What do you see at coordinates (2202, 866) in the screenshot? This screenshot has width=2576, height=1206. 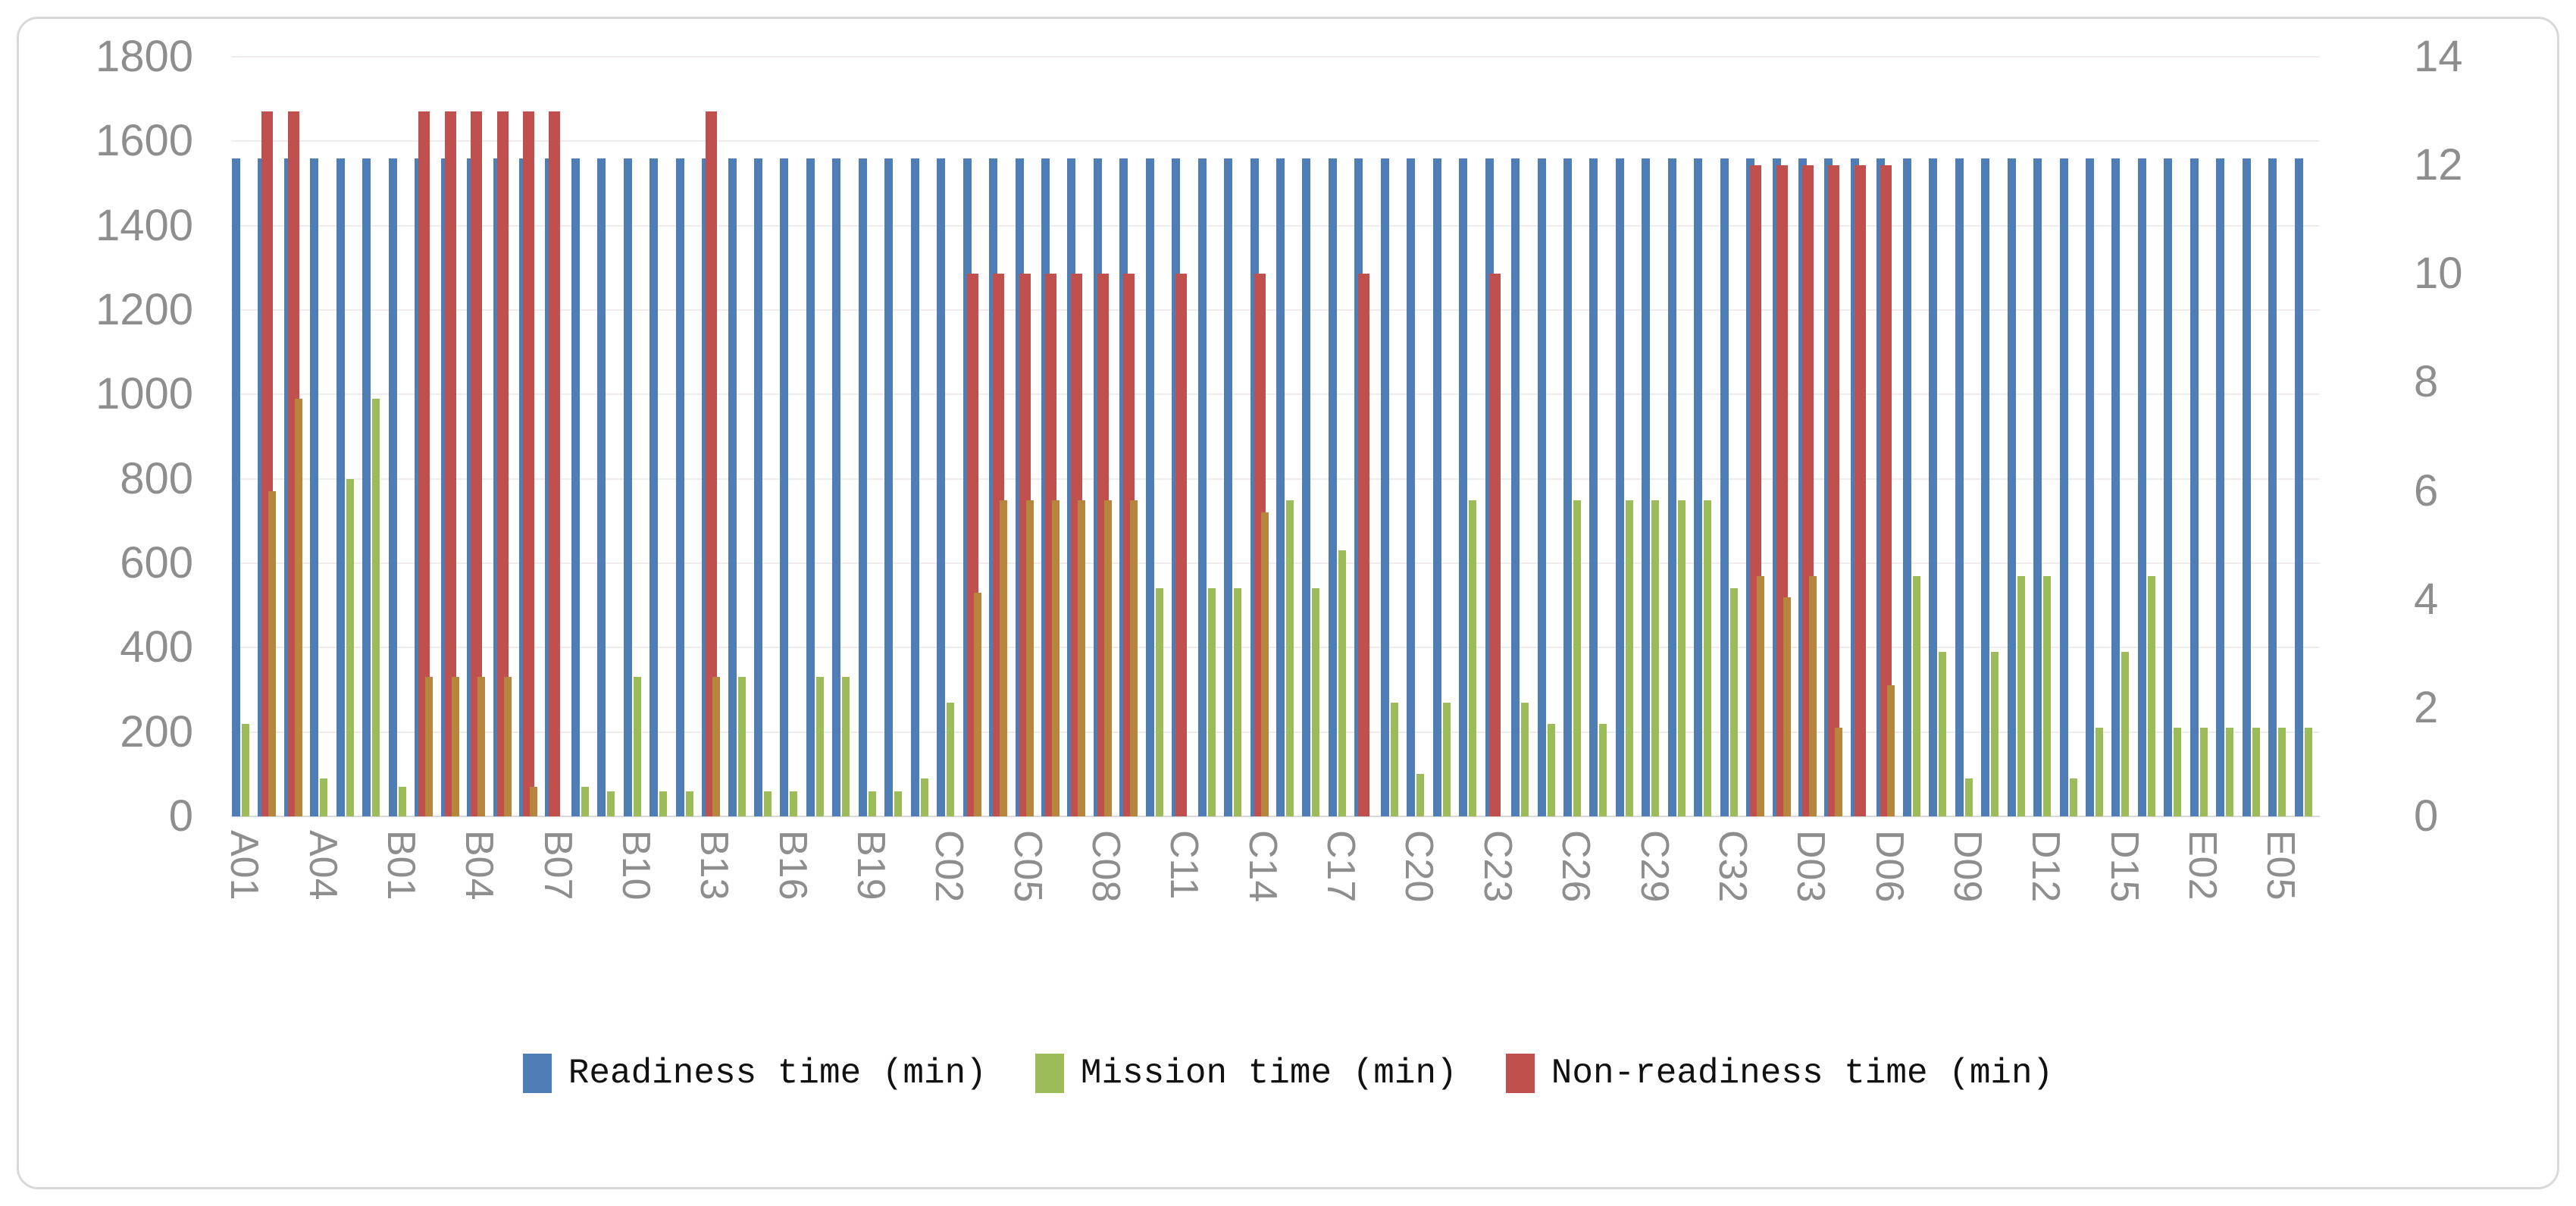 I see `x-axis-tick-label: E02` at bounding box center [2202, 866].